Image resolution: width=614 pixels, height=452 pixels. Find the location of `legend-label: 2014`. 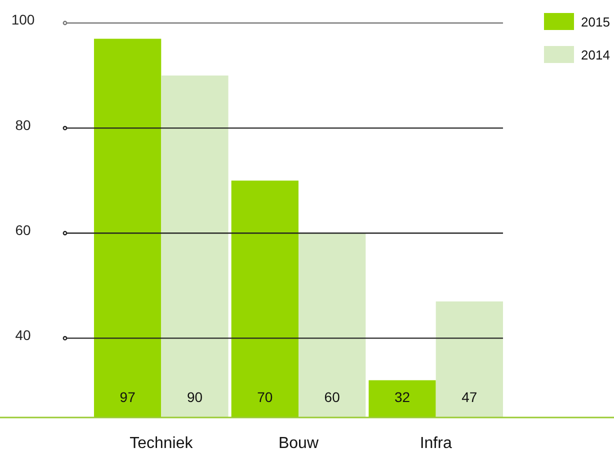

legend-label: 2014 is located at coordinates (595, 55).